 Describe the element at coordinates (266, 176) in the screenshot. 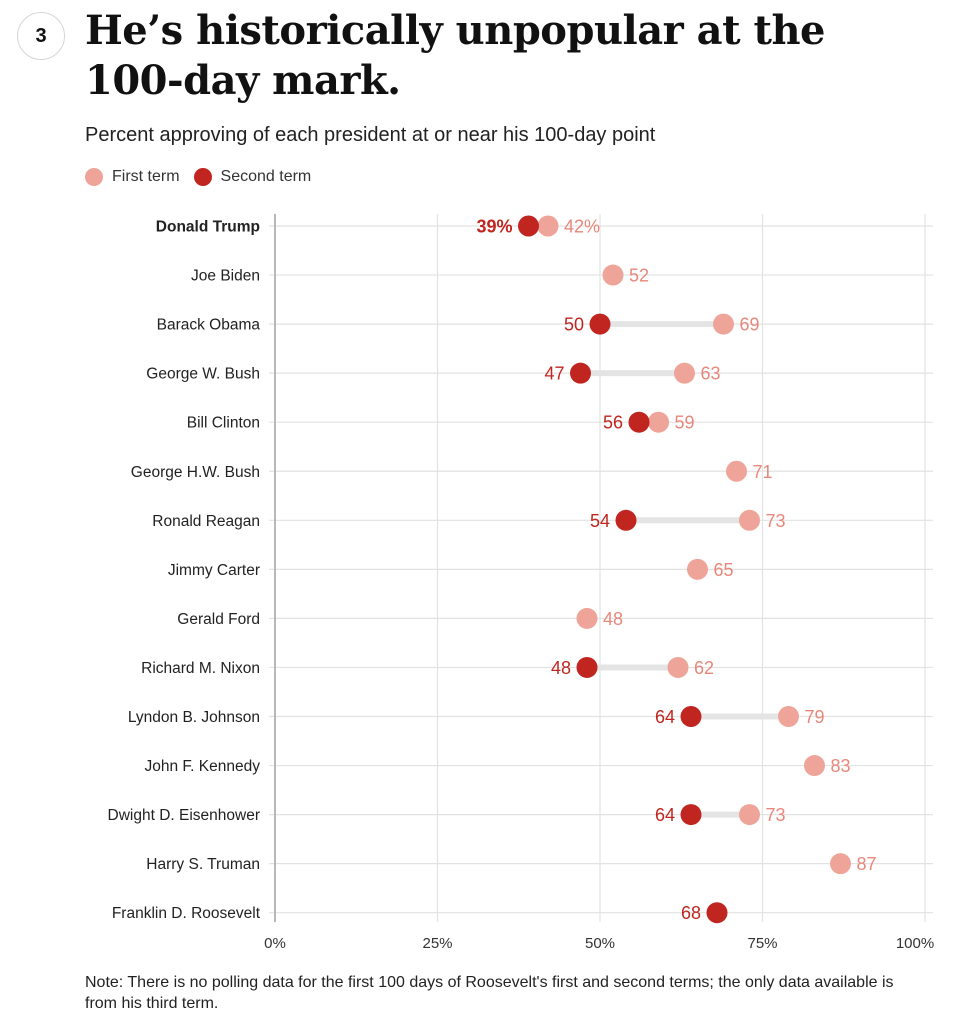

I see `legend-label-second-term: Second term` at that location.